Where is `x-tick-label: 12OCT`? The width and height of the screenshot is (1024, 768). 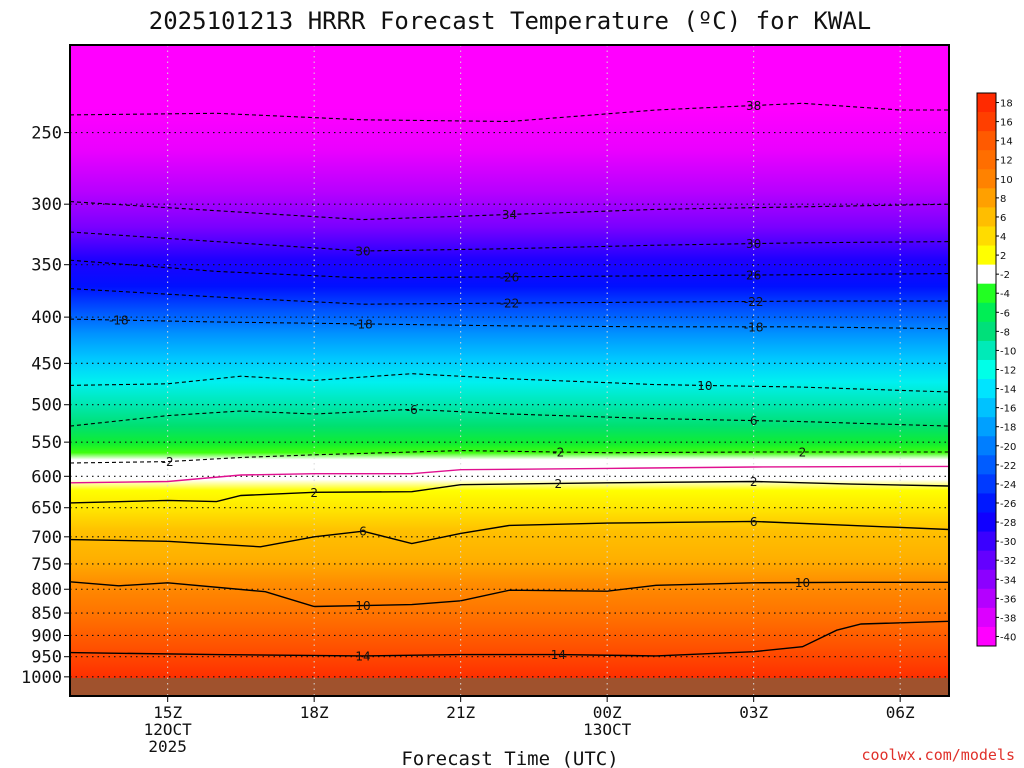
x-tick-label: 12OCT is located at coordinates (168, 729).